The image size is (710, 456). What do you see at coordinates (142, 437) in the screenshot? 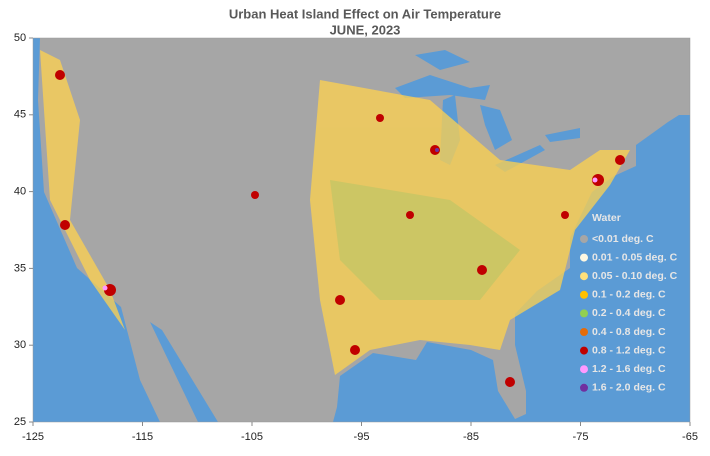
I see `x-tick-label: -115` at bounding box center [142, 437].